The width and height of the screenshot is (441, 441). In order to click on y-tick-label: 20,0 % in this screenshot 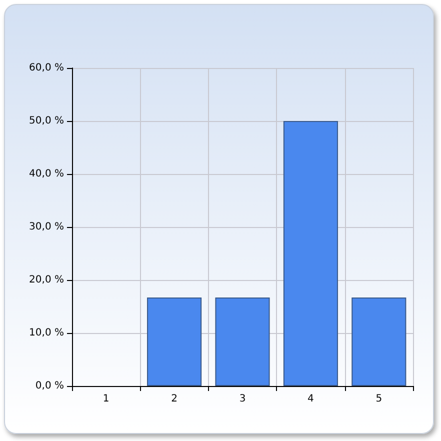, I will do `click(46, 280)`.